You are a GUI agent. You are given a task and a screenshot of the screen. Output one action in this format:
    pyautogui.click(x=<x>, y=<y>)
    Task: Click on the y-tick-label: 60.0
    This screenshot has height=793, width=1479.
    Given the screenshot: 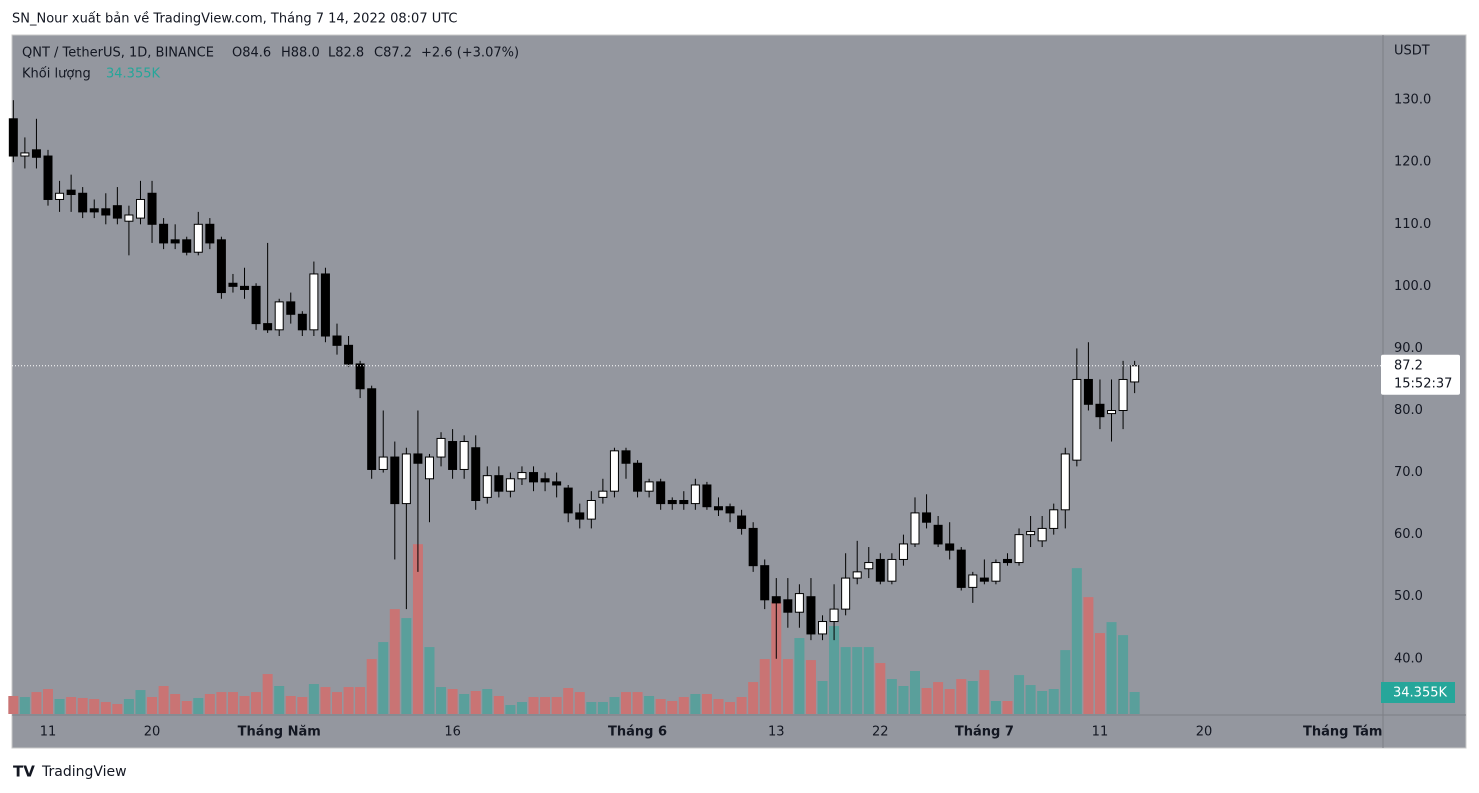 What is the action you would take?
    pyautogui.click(x=1408, y=534)
    